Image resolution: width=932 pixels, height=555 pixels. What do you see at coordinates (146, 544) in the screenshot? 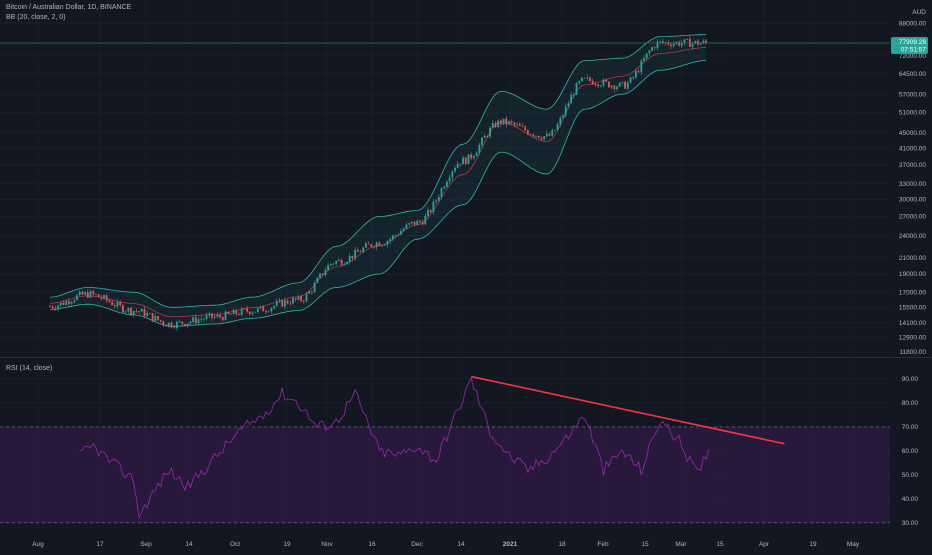
I see `time-tick-label: Sep` at bounding box center [146, 544].